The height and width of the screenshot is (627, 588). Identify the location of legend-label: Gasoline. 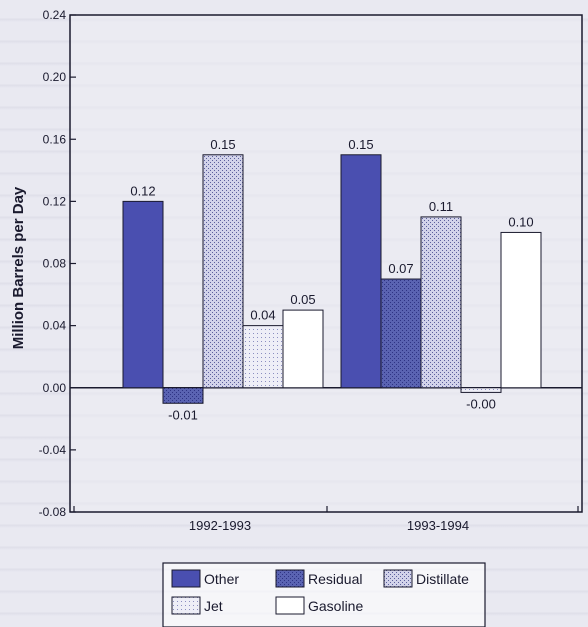
(335, 606).